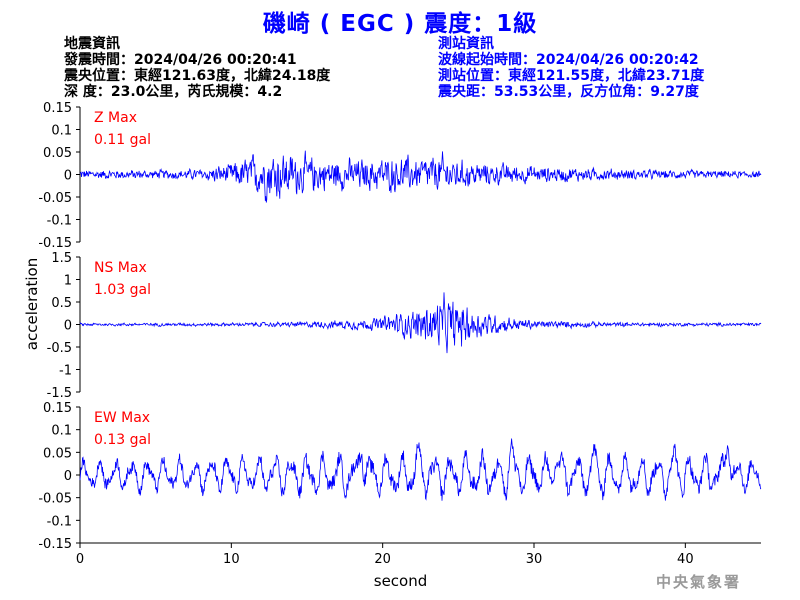 Image resolution: width=800 pixels, height=600 pixels. What do you see at coordinates (122, 418) in the screenshot?
I see `max-label-ew: EW Max` at bounding box center [122, 418].